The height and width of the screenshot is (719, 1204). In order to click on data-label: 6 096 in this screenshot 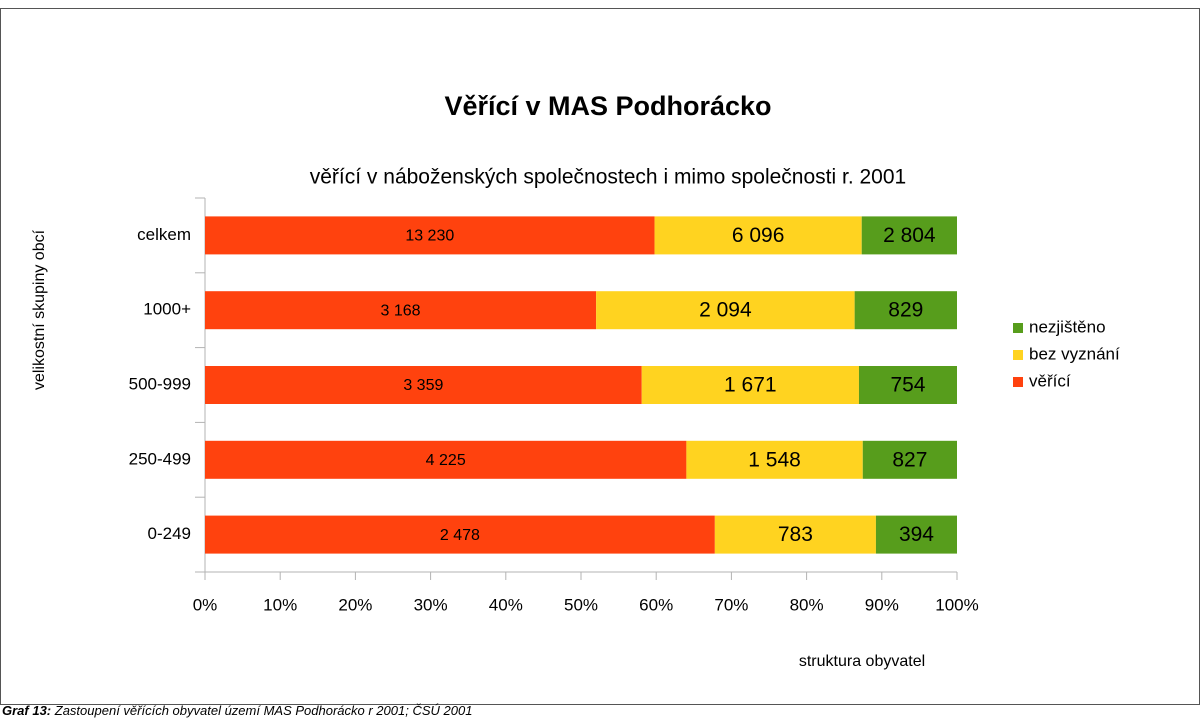, I will do `click(758, 235)`.